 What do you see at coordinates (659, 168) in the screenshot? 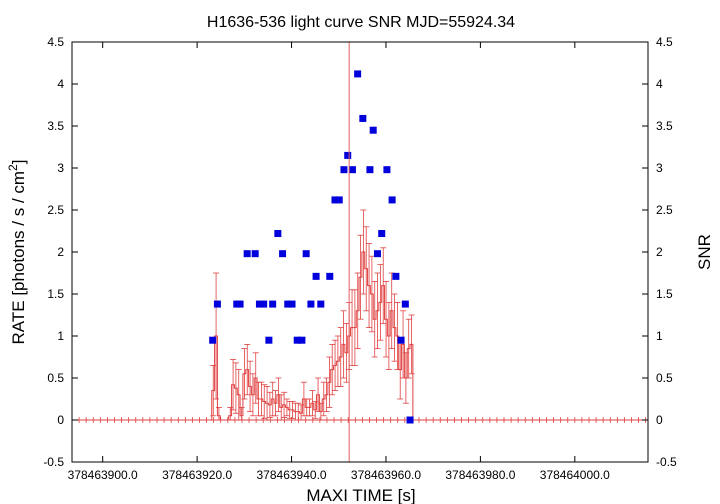
I see `y2-tick-label: 3` at bounding box center [659, 168].